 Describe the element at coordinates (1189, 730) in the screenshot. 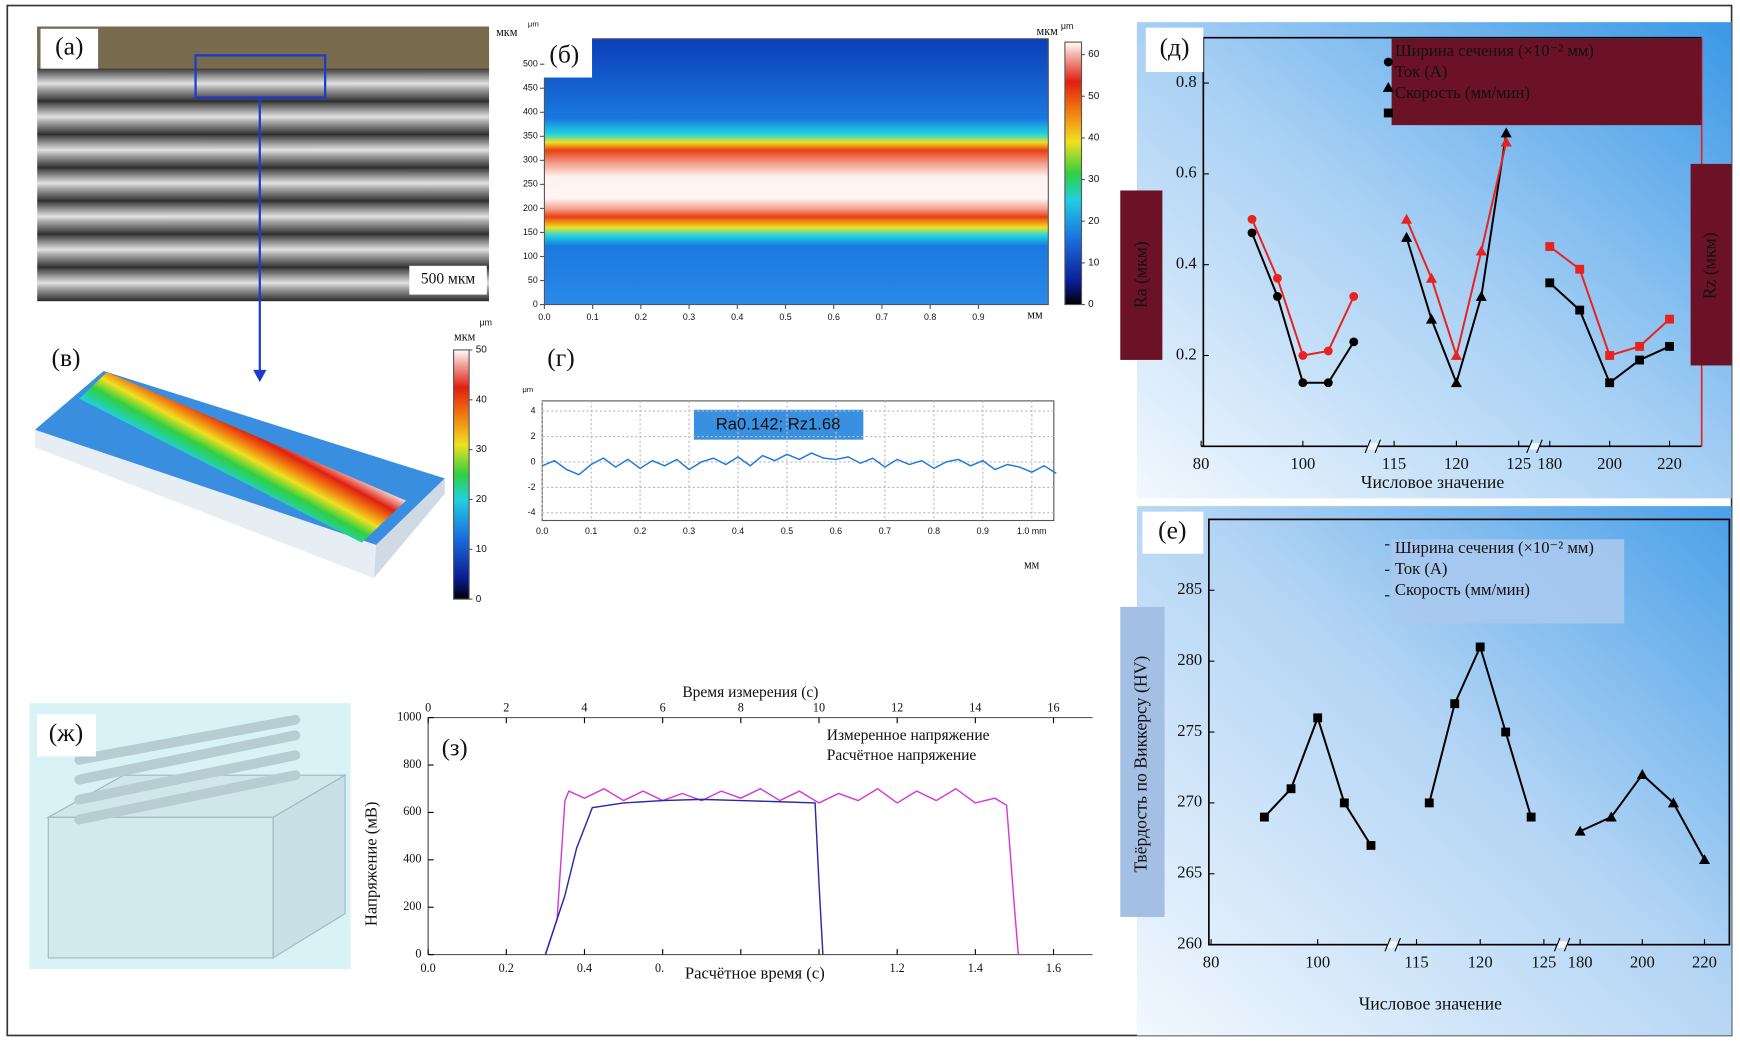

I see `y-tick-label: 275` at that location.